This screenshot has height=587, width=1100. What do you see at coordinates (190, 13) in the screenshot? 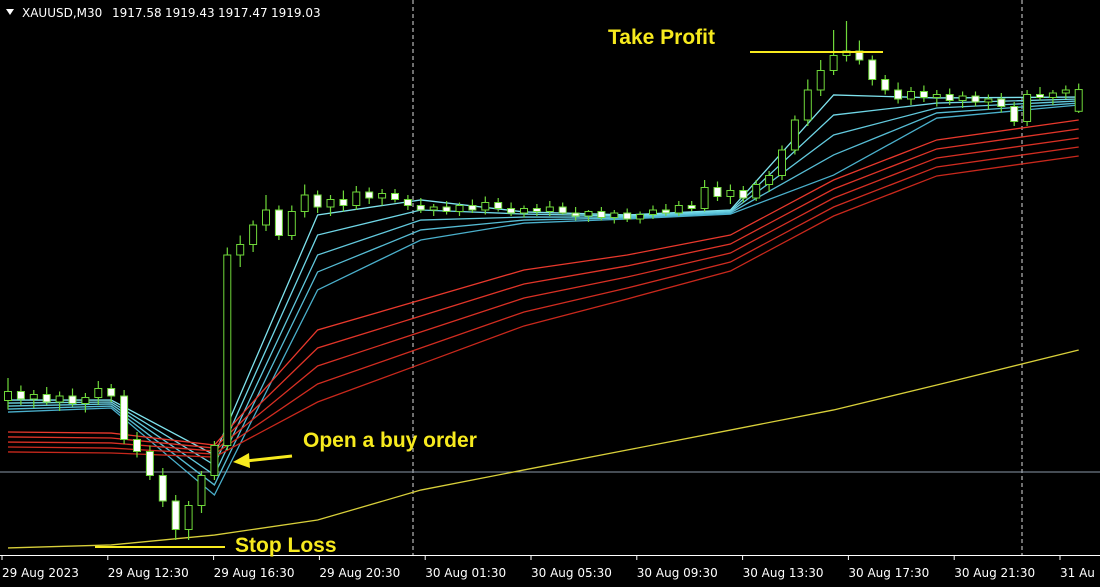
I see `ohlc-value: 1919.43` at bounding box center [190, 13].